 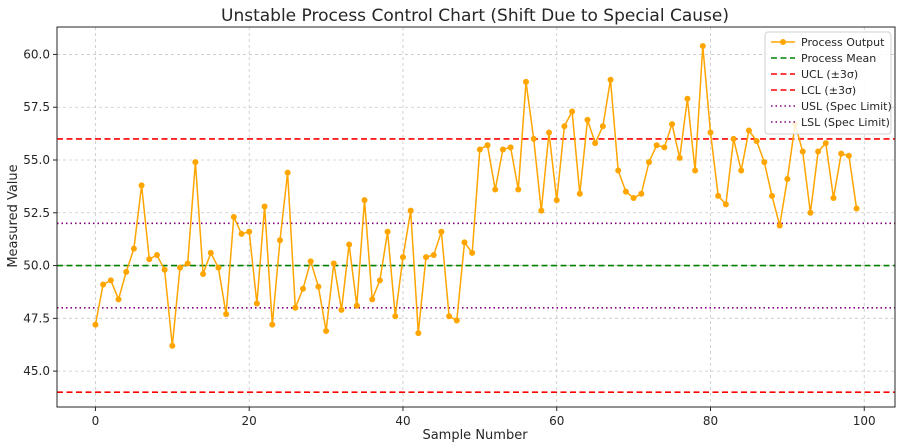 I want to click on x-tick-label: 20, so click(x=249, y=421).